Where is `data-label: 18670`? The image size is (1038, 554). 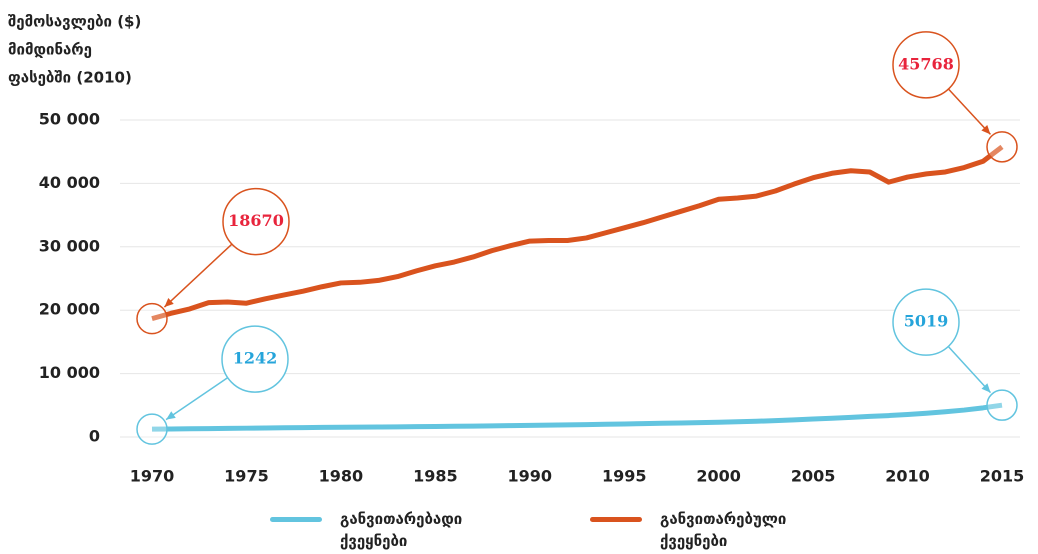
data-label: 18670 is located at coordinates (256, 220).